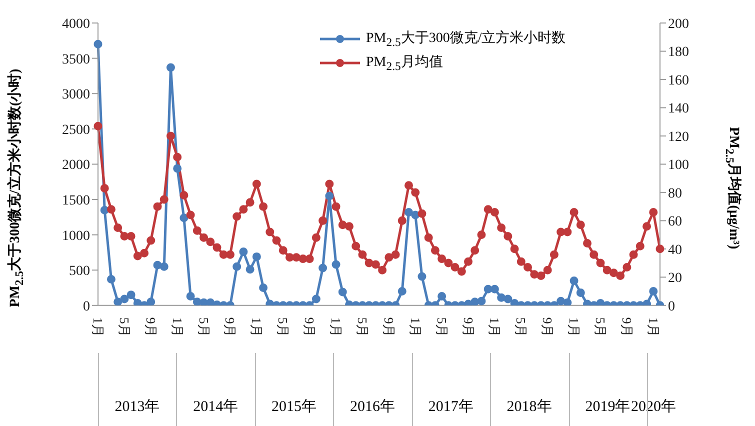  I want to click on text: 2019年, so click(607, 407).